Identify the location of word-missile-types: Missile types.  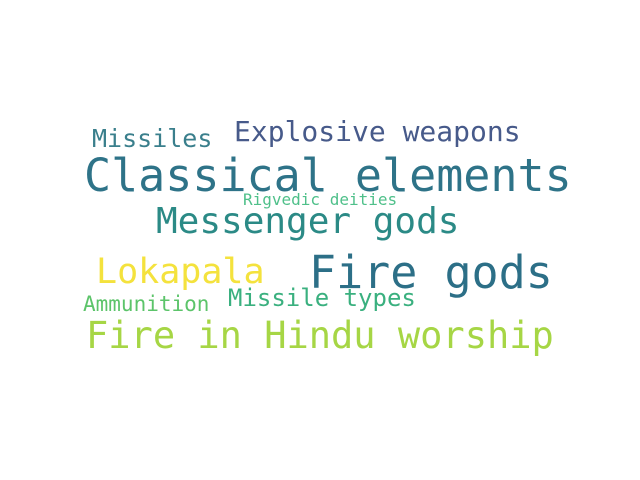
(322, 298).